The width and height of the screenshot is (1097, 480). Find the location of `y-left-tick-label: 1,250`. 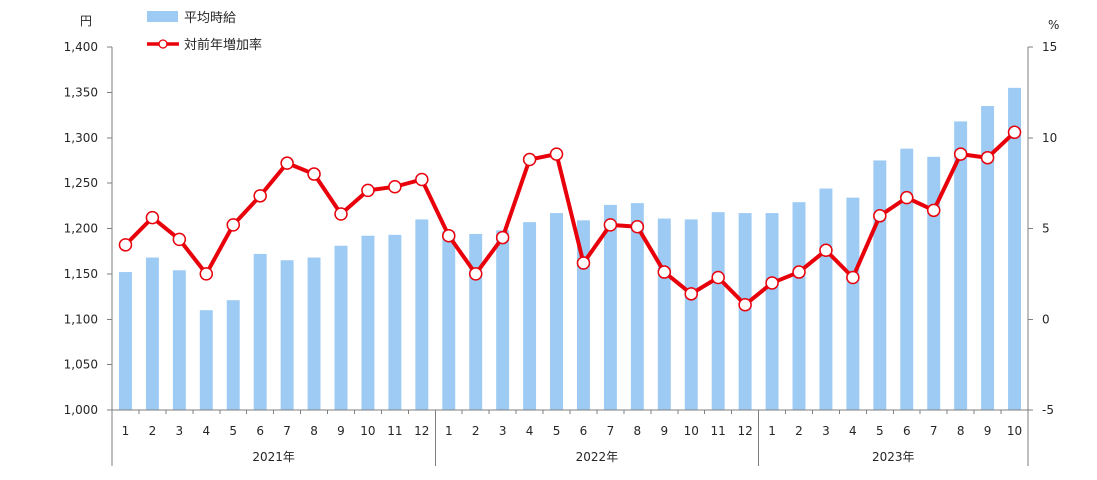

y-left-tick-label: 1,250 is located at coordinates (81, 183).